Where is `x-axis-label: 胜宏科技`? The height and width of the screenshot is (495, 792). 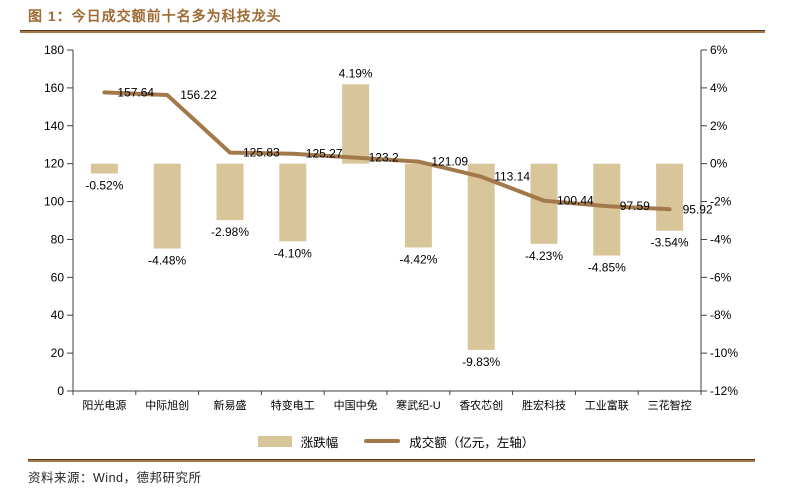 x-axis-label: 胜宏科技 is located at coordinates (544, 405).